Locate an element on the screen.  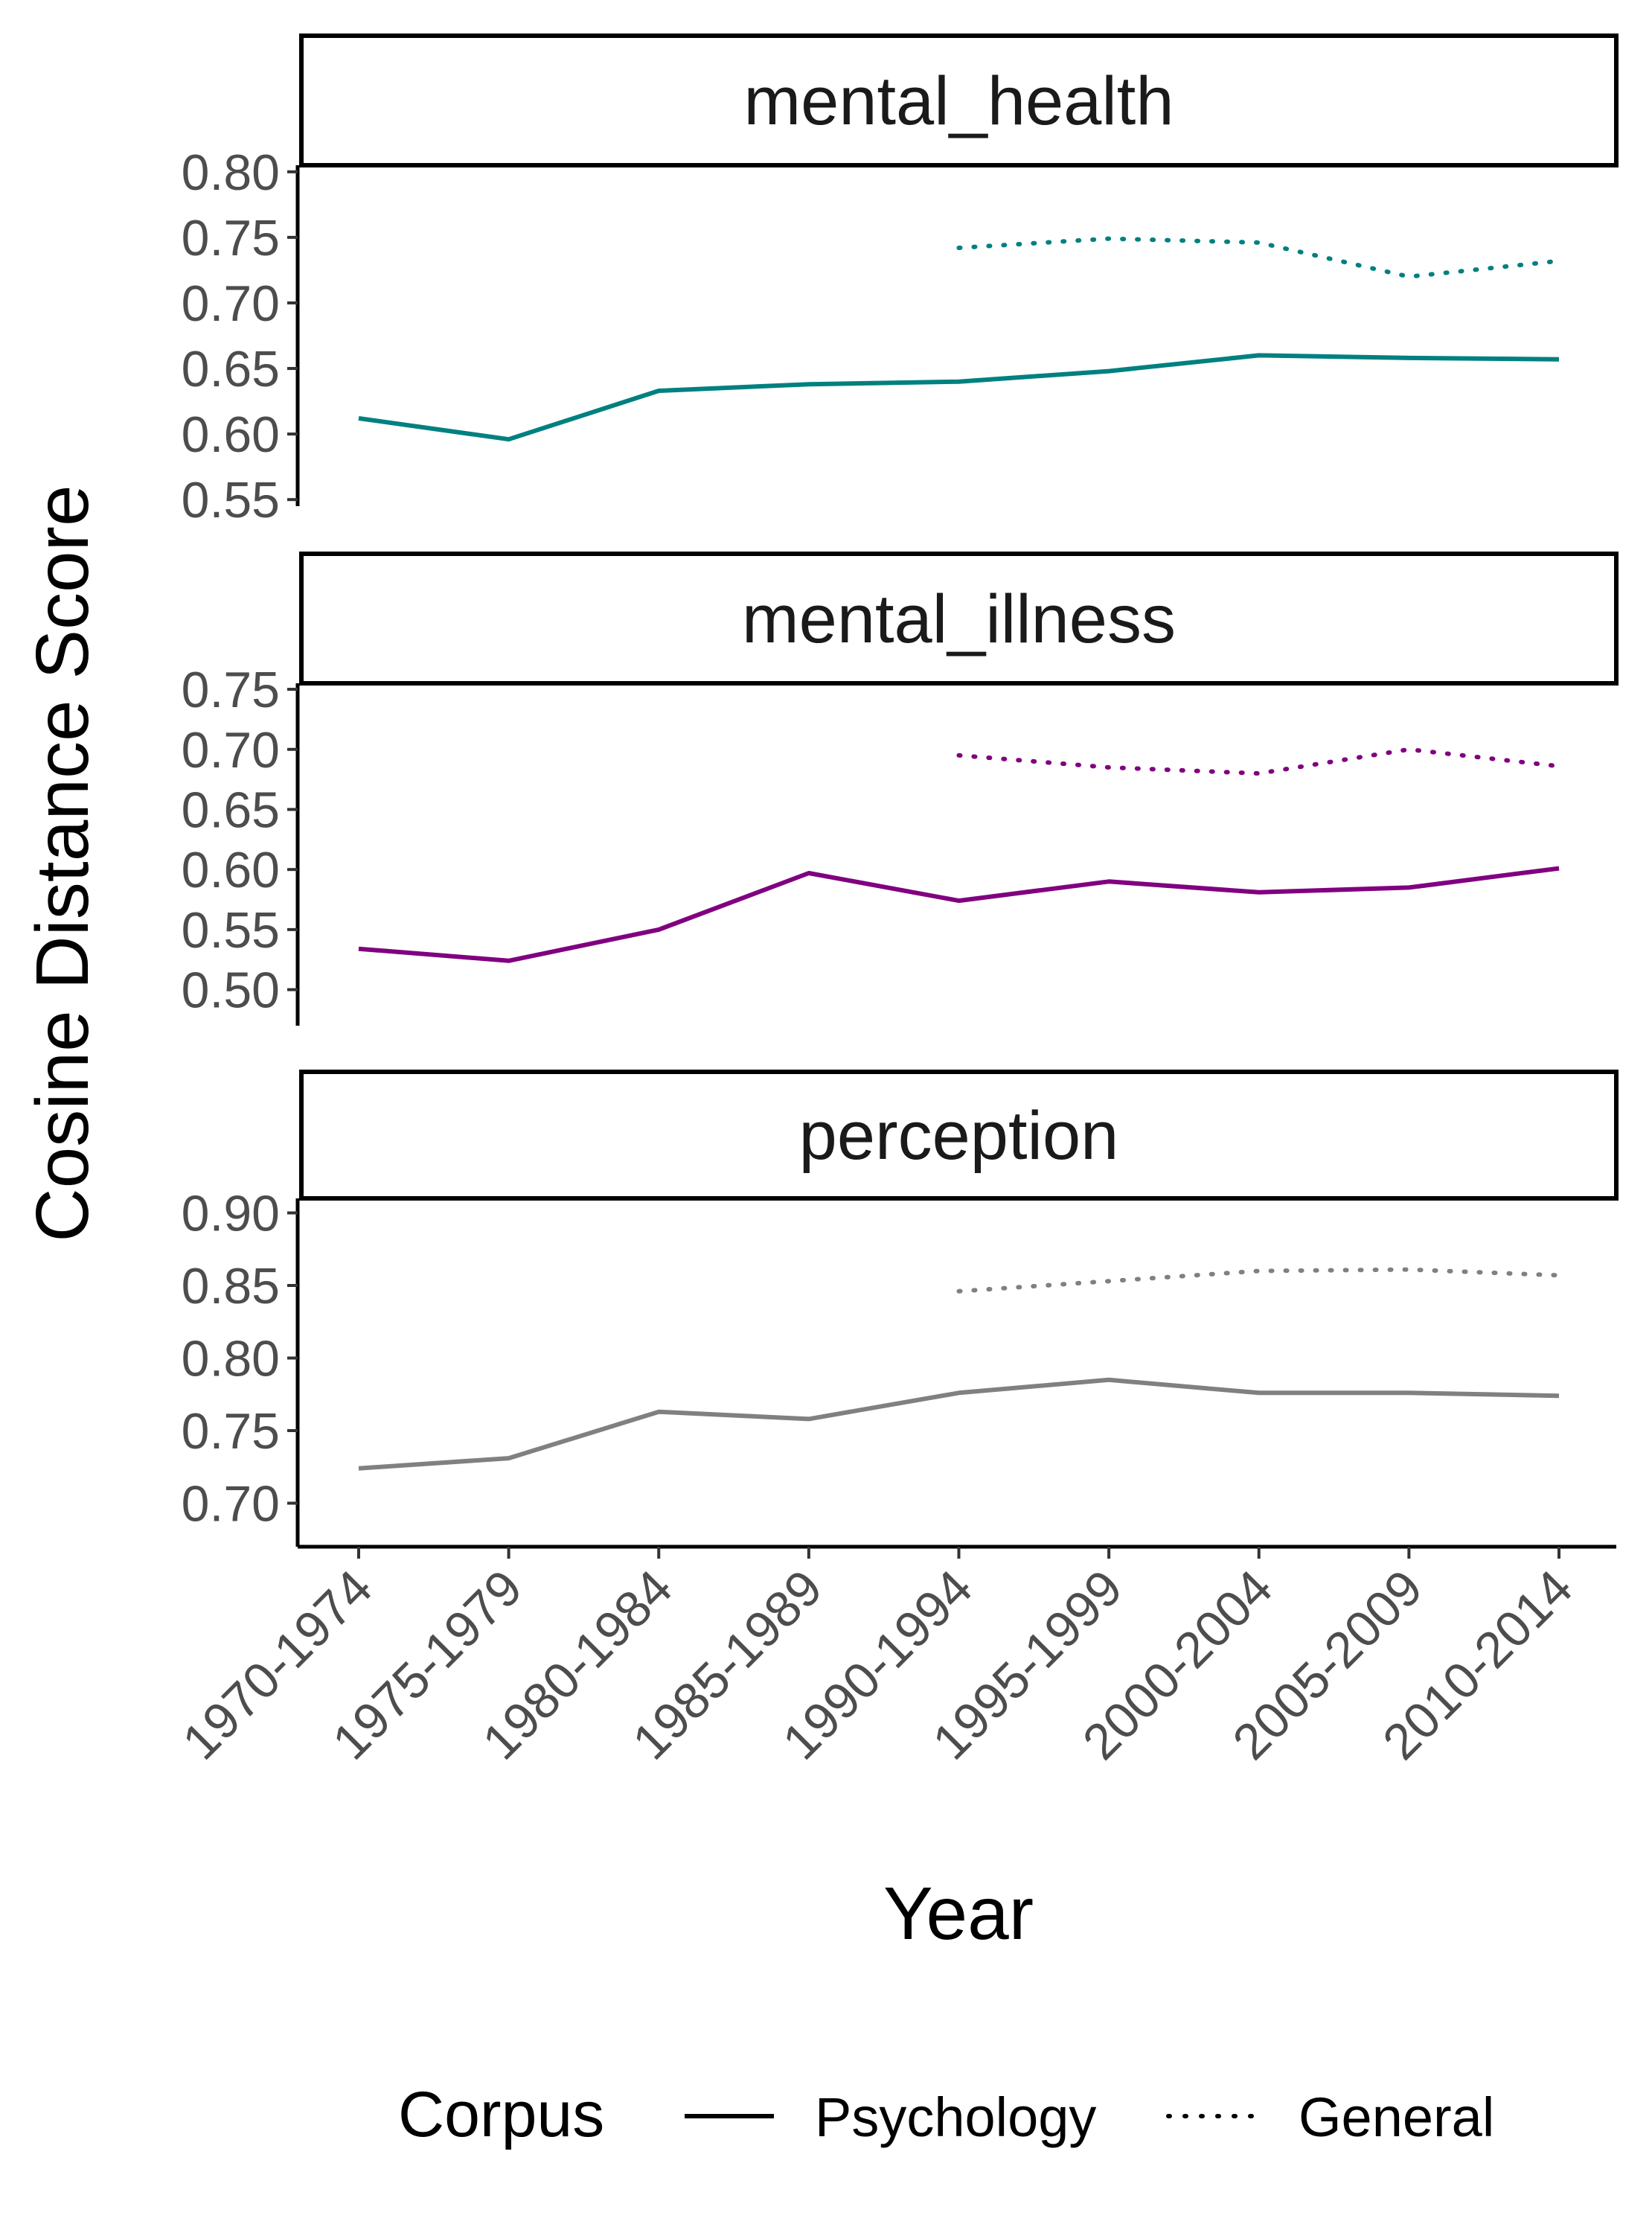
legend-label-general: General is located at coordinates (1396, 2117).